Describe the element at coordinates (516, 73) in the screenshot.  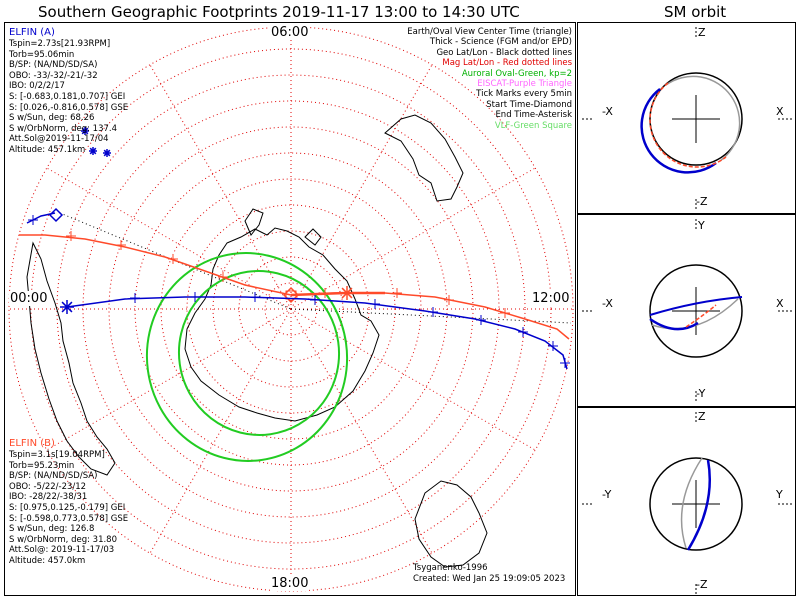
I see `legend-entry: Auroral Oval-Green, kp=2` at that location.